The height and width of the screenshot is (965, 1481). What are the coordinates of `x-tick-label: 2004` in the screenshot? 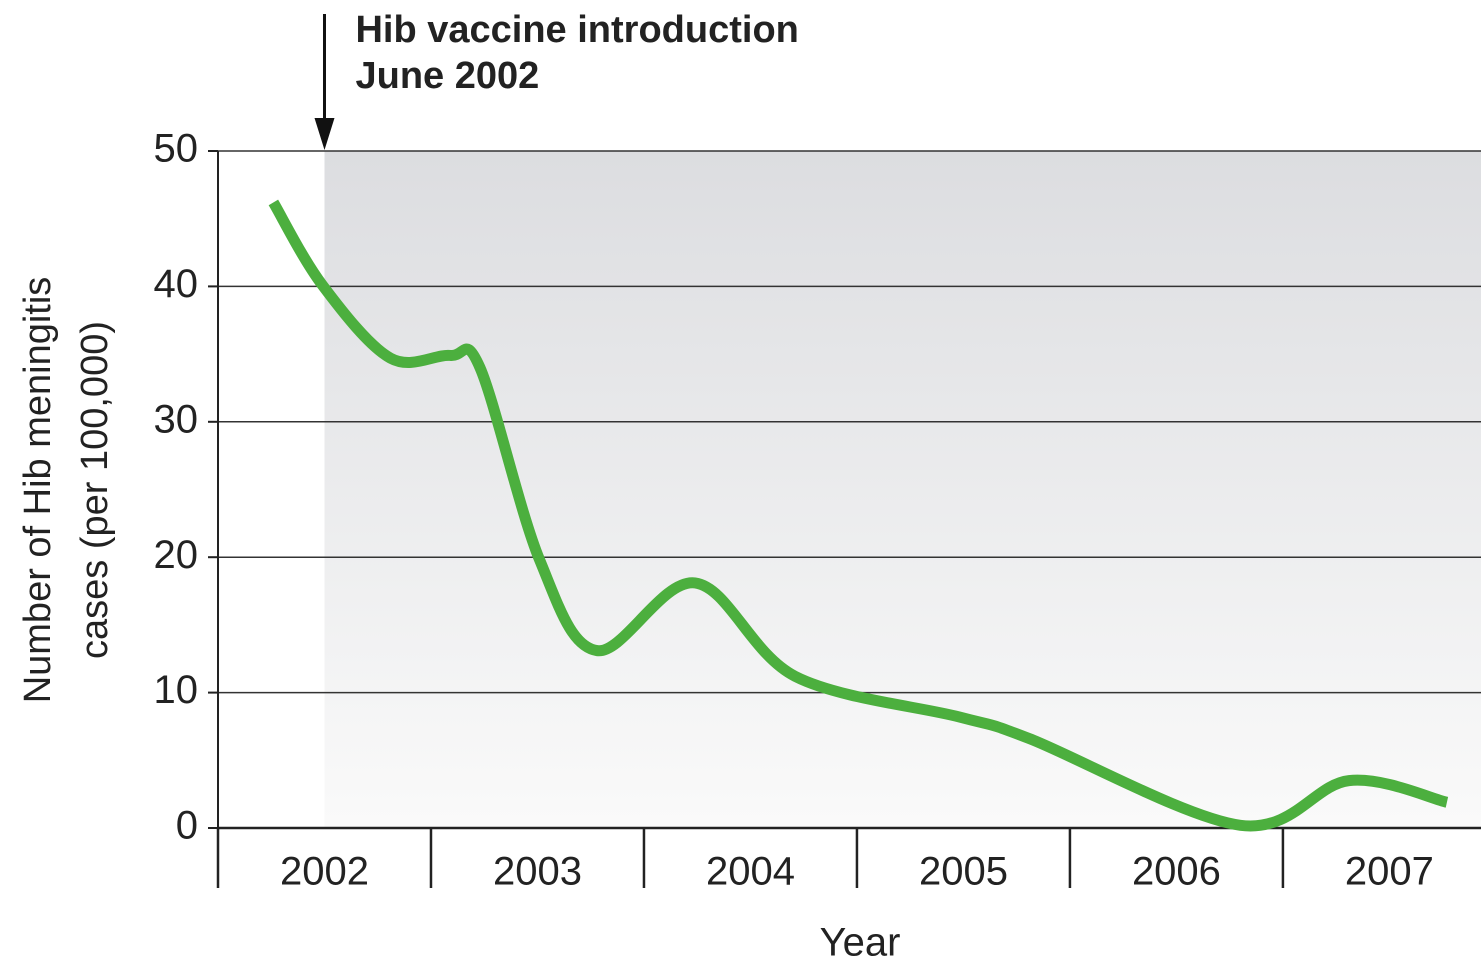 It's located at (750, 872).